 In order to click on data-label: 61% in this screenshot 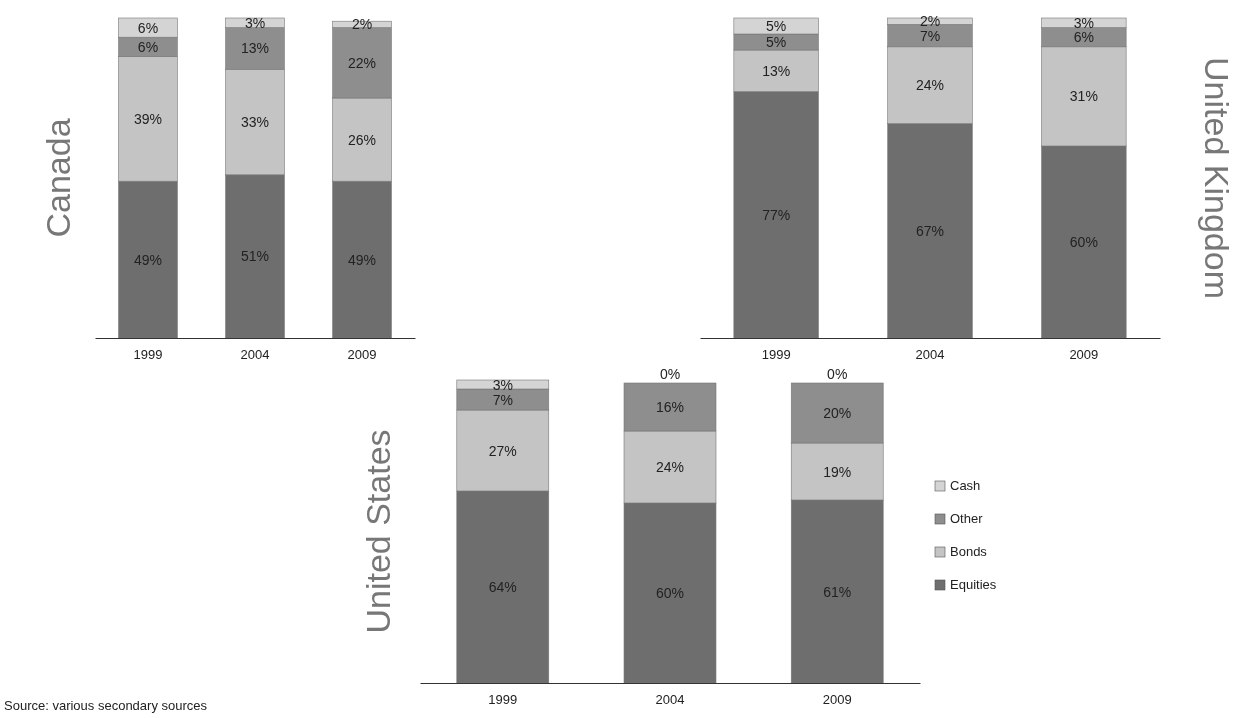, I will do `click(837, 591)`.